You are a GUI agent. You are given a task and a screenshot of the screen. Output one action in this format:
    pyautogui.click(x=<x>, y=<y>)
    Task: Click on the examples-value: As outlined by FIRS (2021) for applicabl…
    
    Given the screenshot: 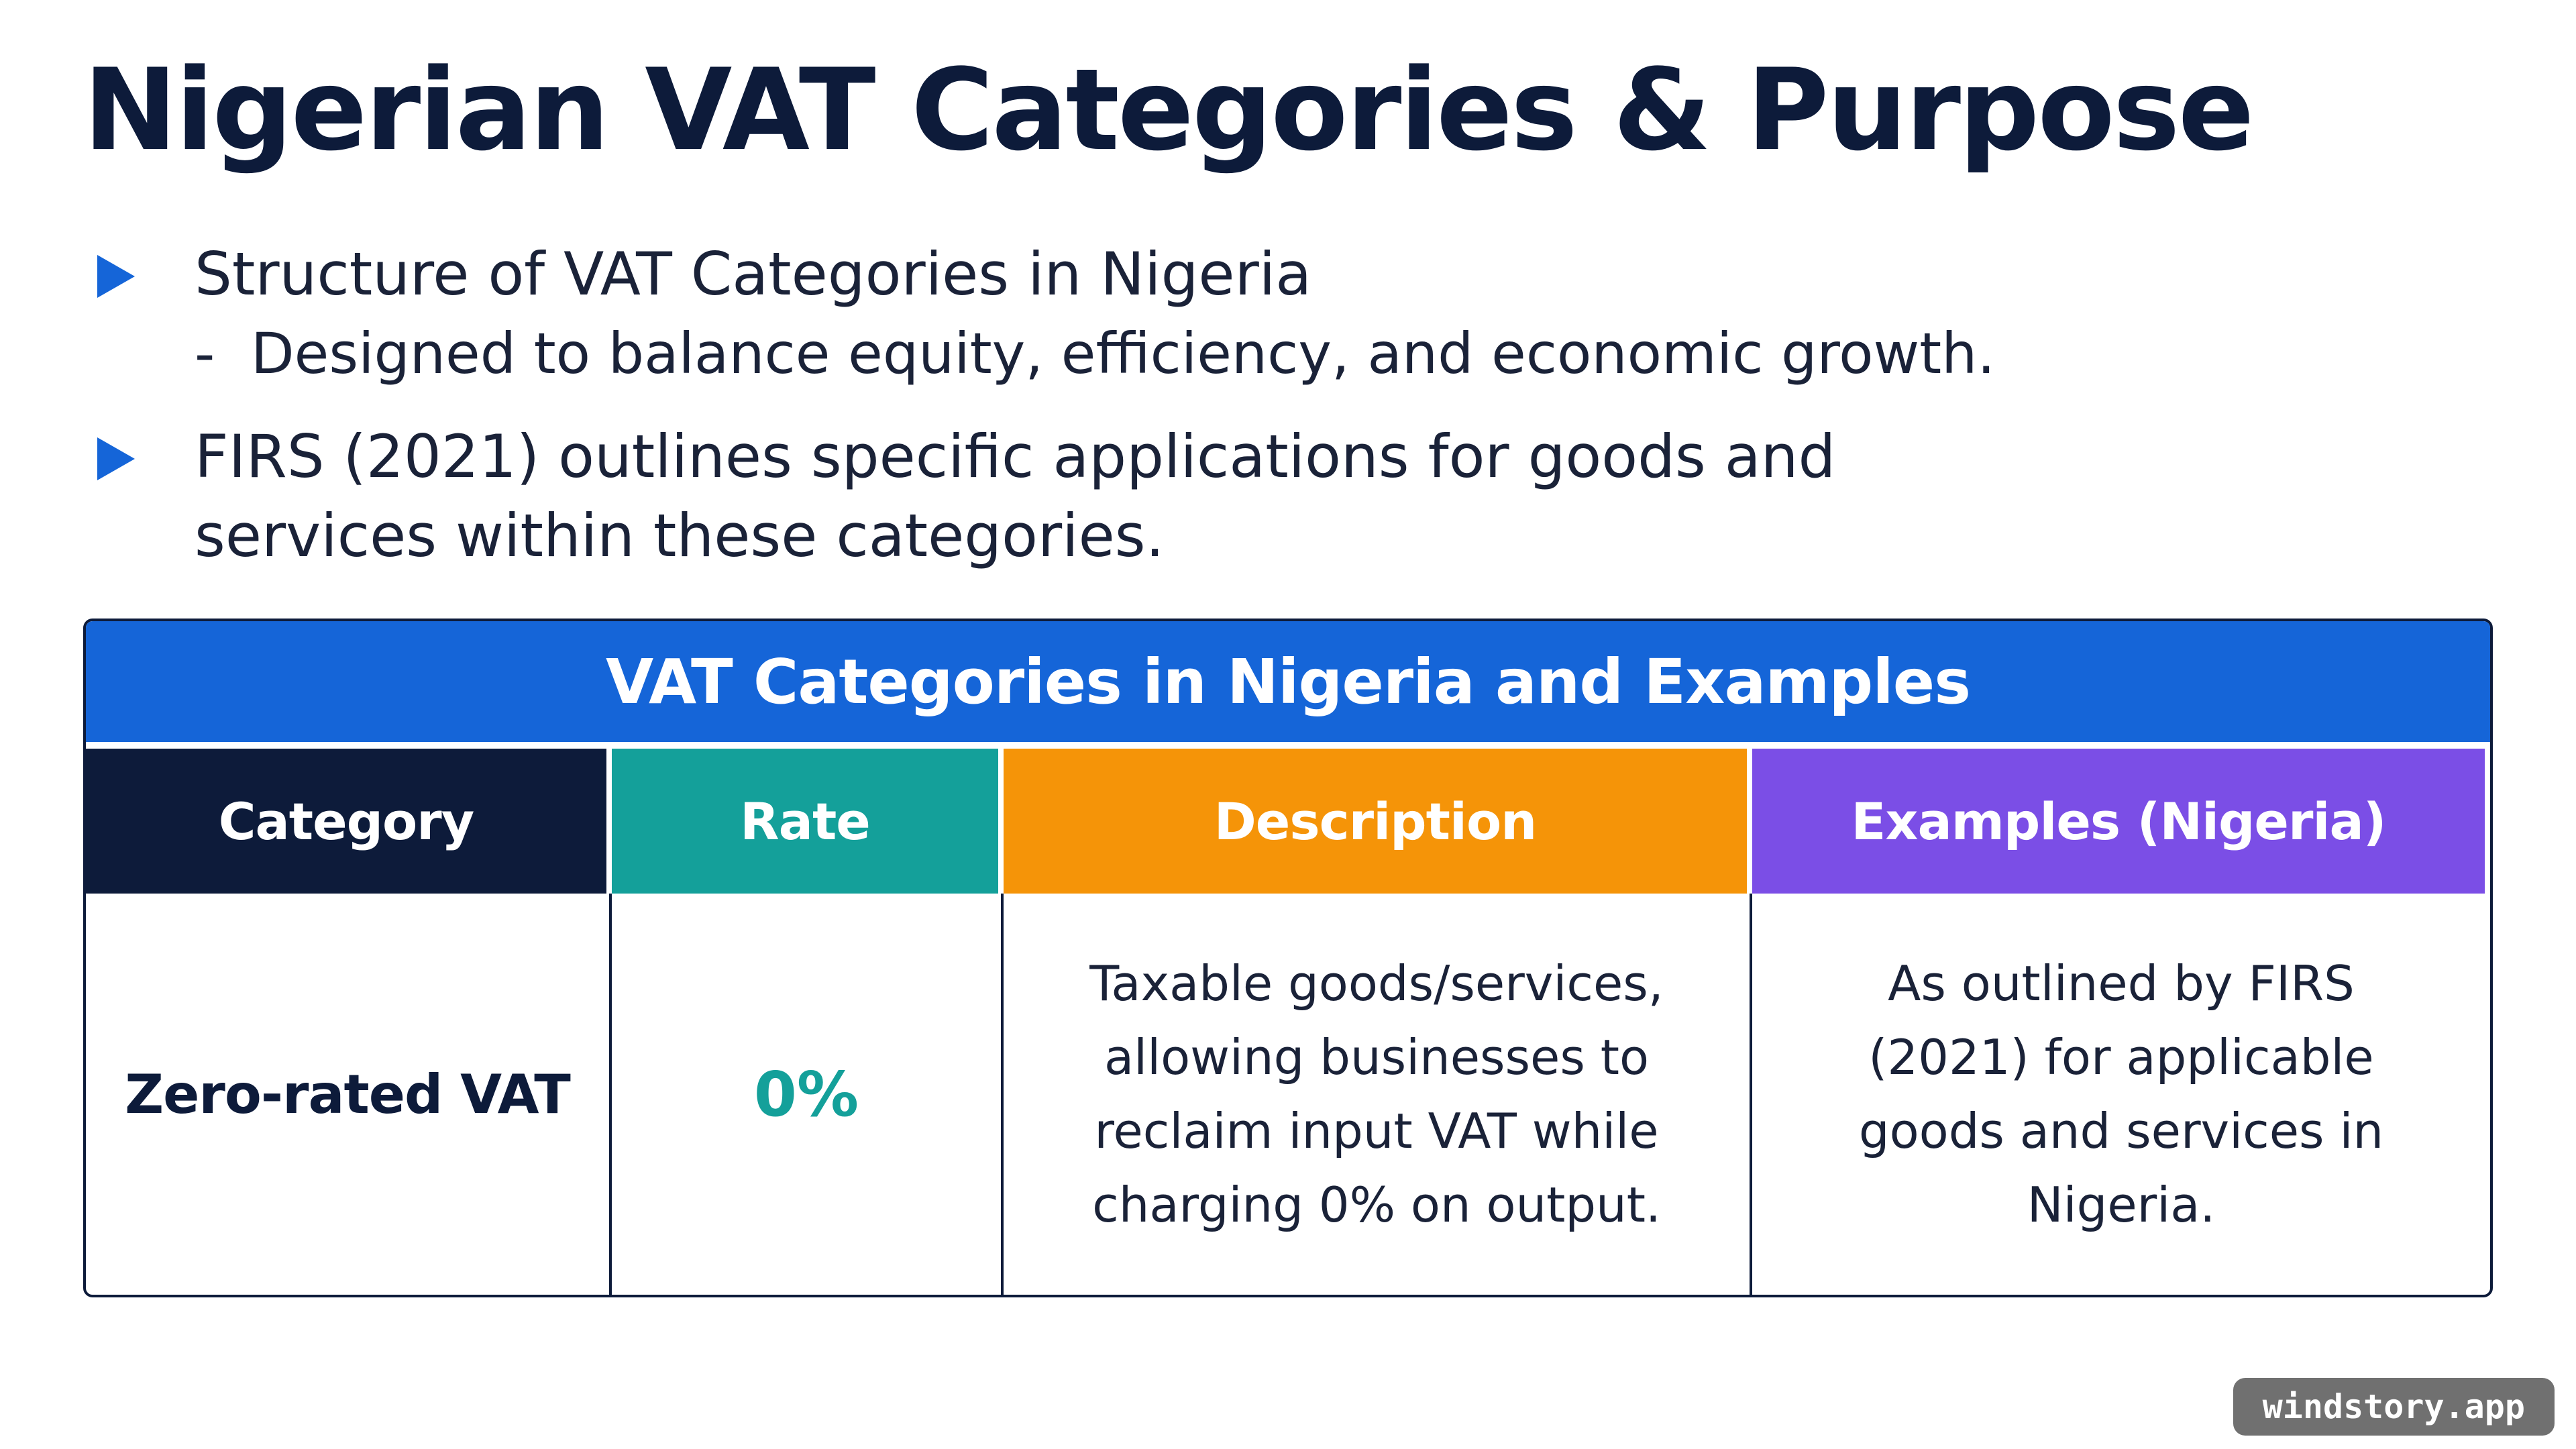 What is the action you would take?
    pyautogui.click(x=2121, y=1094)
    